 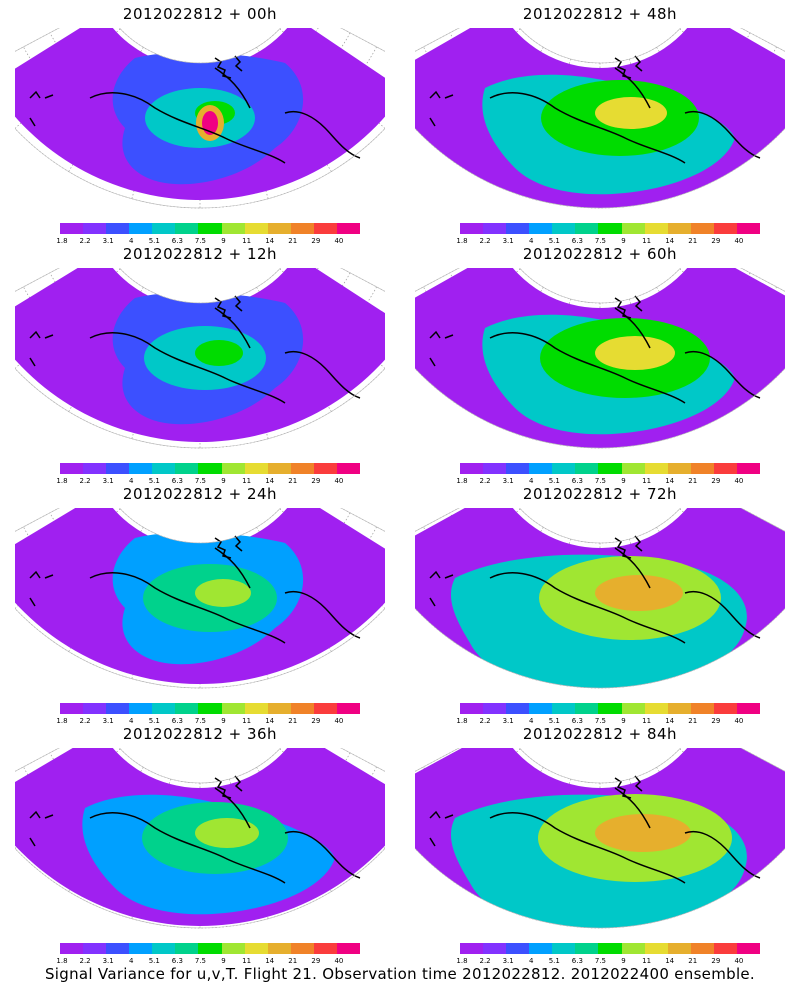 I want to click on panel-title: 2012022812 + 12h, so click(x=200, y=254).